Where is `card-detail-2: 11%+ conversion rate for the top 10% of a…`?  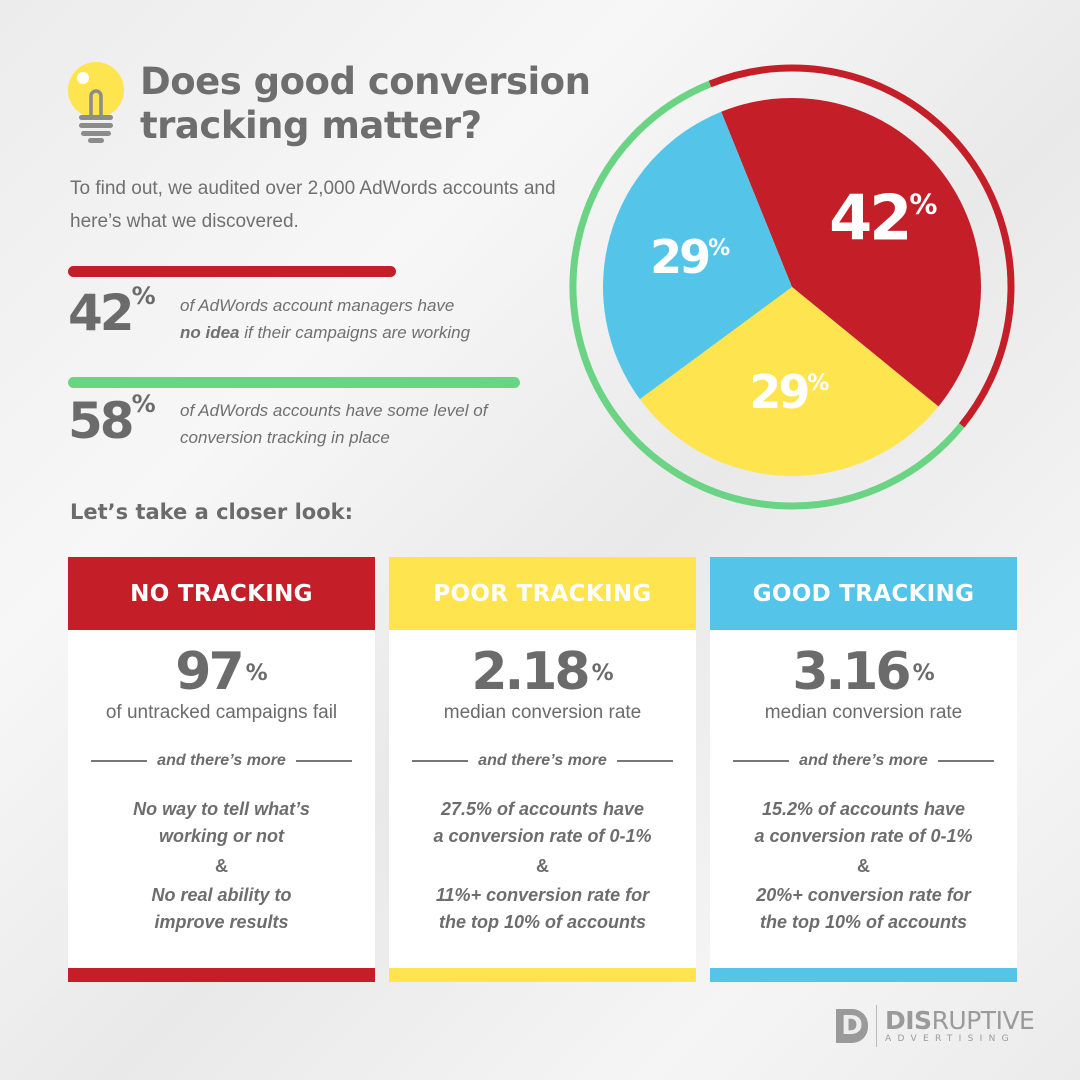
card-detail-2: 11%+ conversion rate for the top 10% of a… is located at coordinates (542, 908).